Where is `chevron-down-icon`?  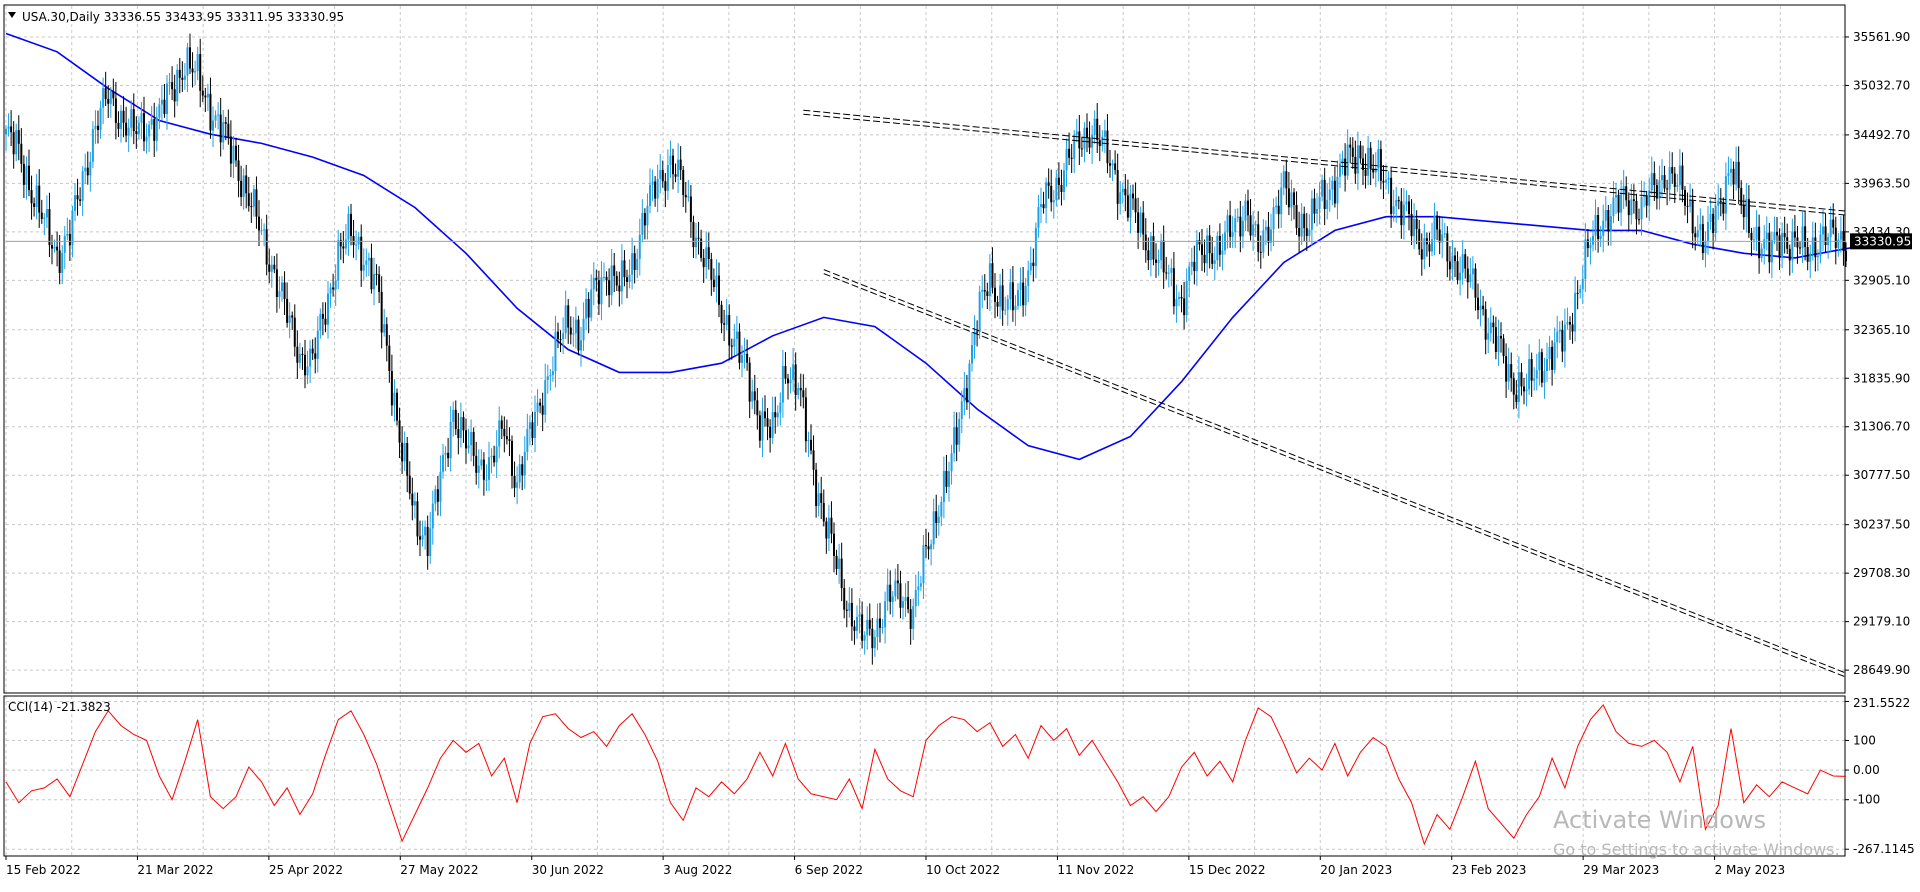
chevron-down-icon is located at coordinates (12, 15).